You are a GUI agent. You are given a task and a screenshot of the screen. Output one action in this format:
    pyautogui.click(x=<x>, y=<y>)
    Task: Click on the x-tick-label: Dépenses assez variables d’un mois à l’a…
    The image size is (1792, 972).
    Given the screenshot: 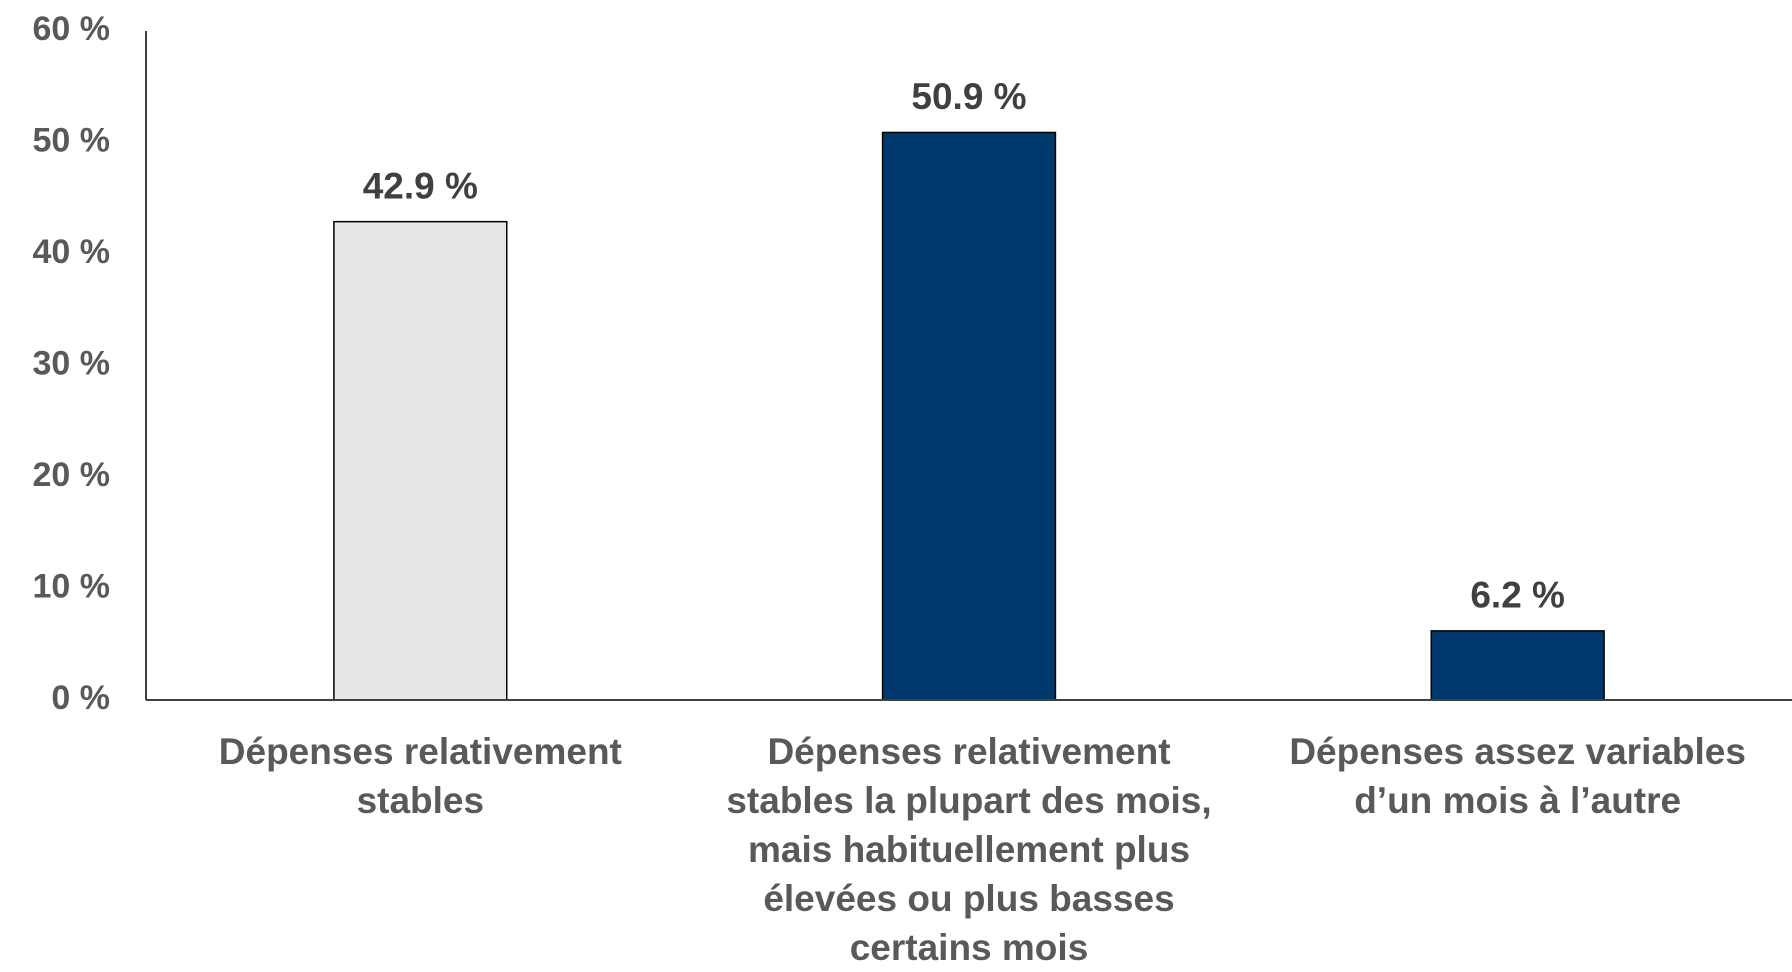 What is the action you would take?
    pyautogui.click(x=1517, y=776)
    